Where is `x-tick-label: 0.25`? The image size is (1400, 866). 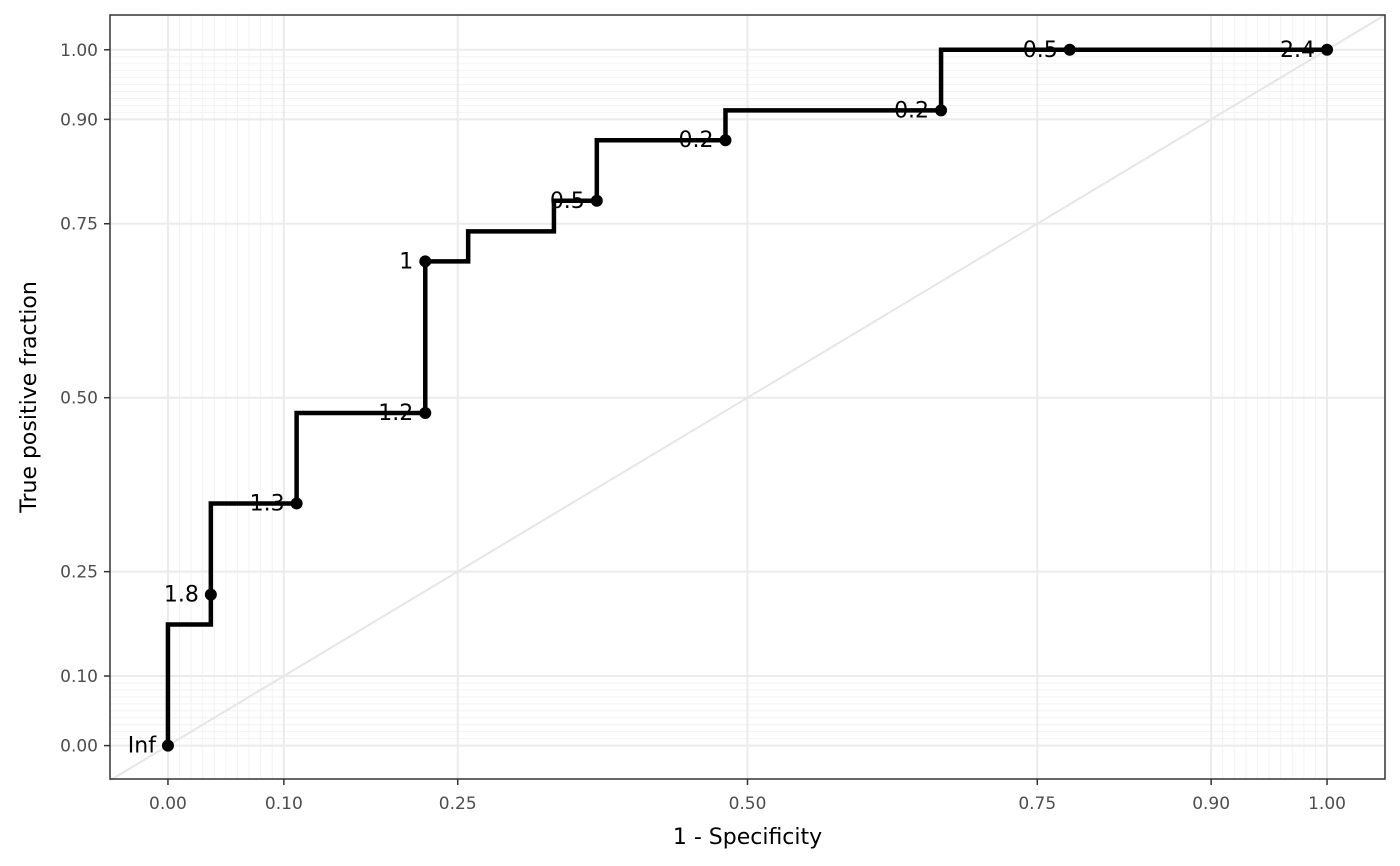 x-tick-label: 0.25 is located at coordinates (458, 804).